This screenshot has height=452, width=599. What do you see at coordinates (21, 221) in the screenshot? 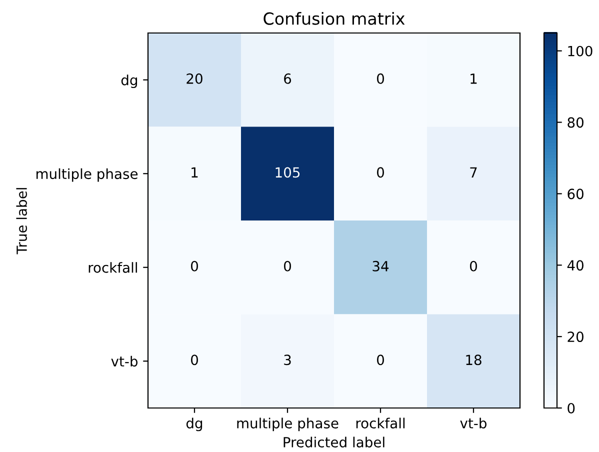
I see `y-axis-title: True label` at bounding box center [21, 221].